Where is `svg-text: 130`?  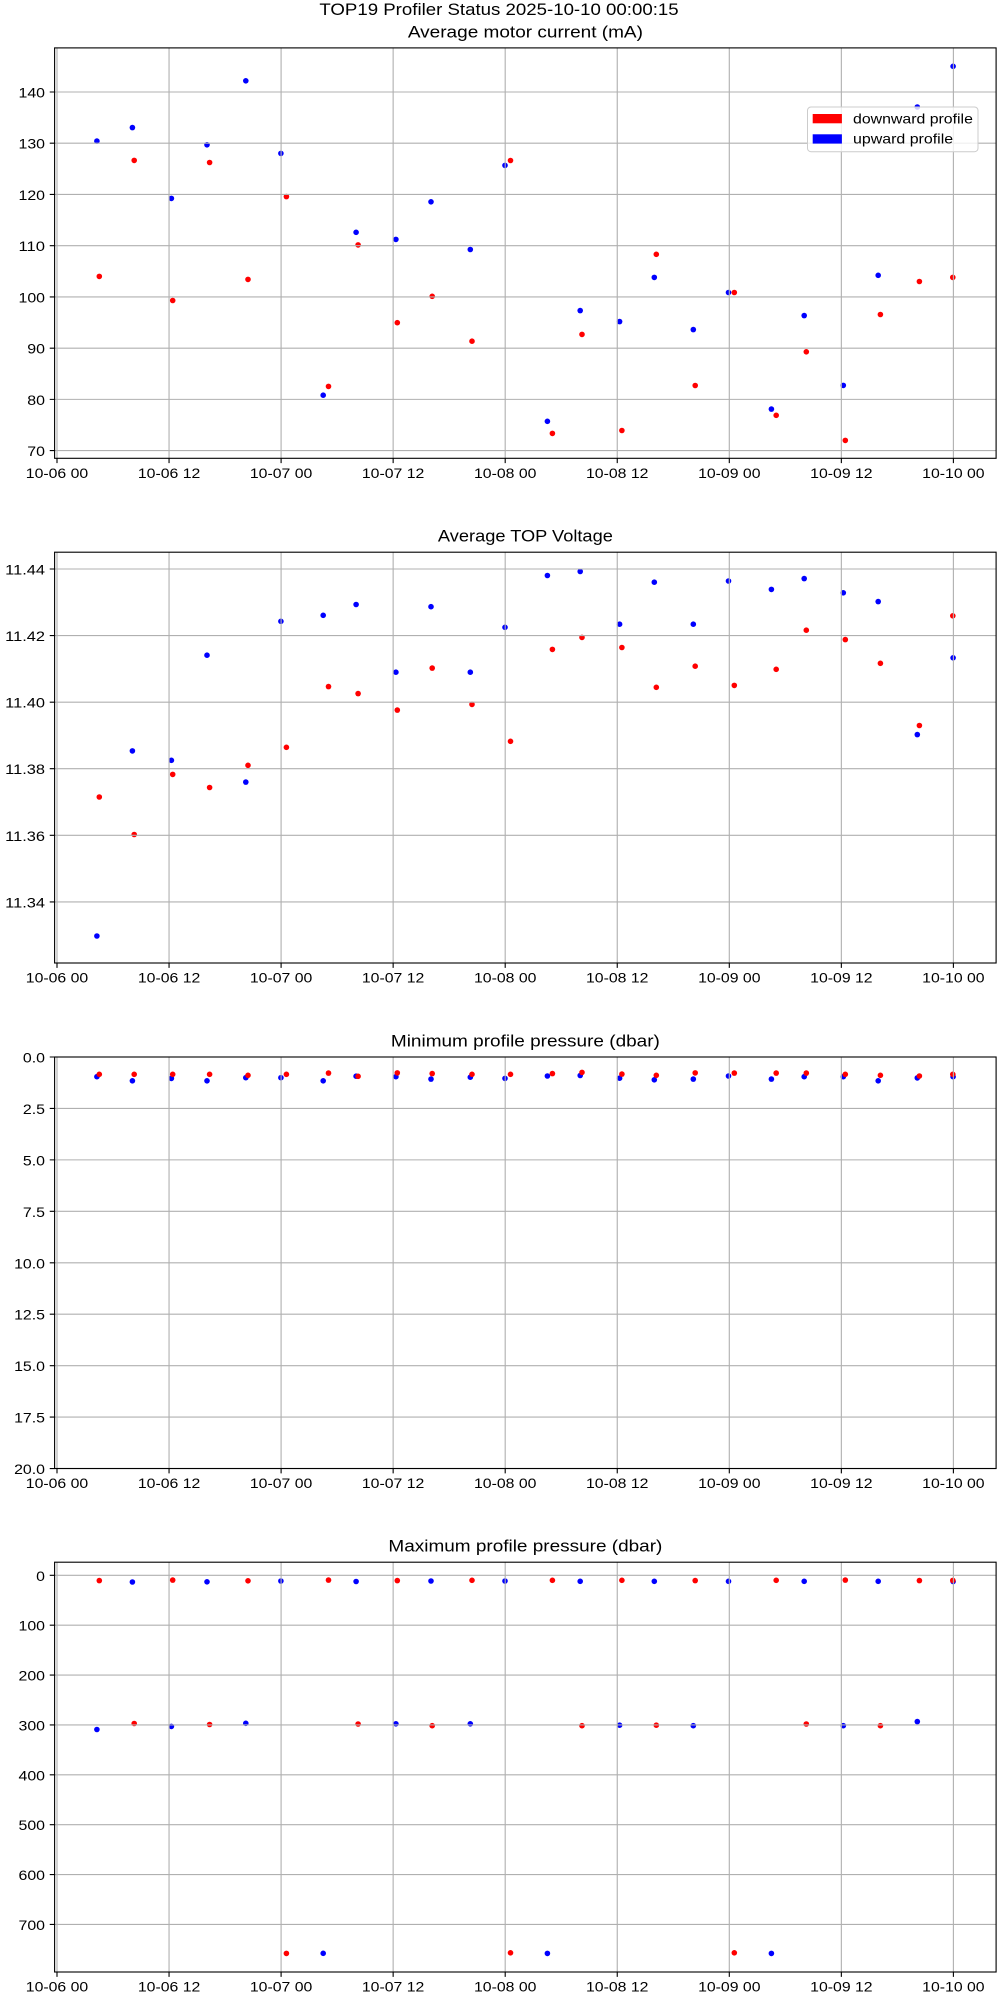 svg-text: 130 is located at coordinates (32, 144).